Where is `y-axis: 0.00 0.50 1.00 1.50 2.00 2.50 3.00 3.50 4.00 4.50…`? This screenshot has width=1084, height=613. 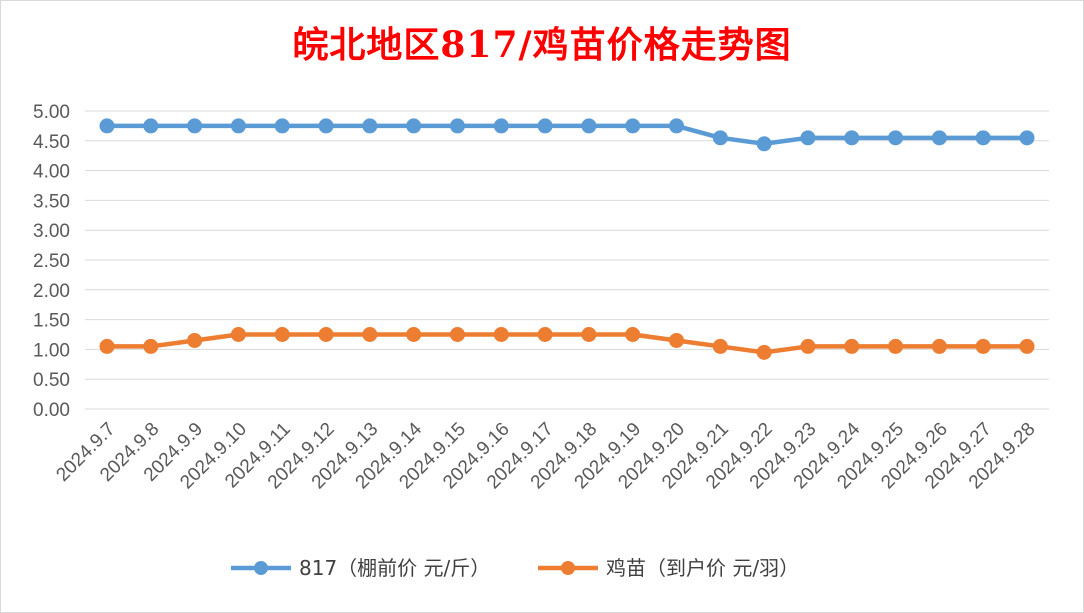
y-axis: 0.00 0.50 1.00 1.50 2.00 2.50 3.00 3.50 4.00 4.50… is located at coordinates (51, 261).